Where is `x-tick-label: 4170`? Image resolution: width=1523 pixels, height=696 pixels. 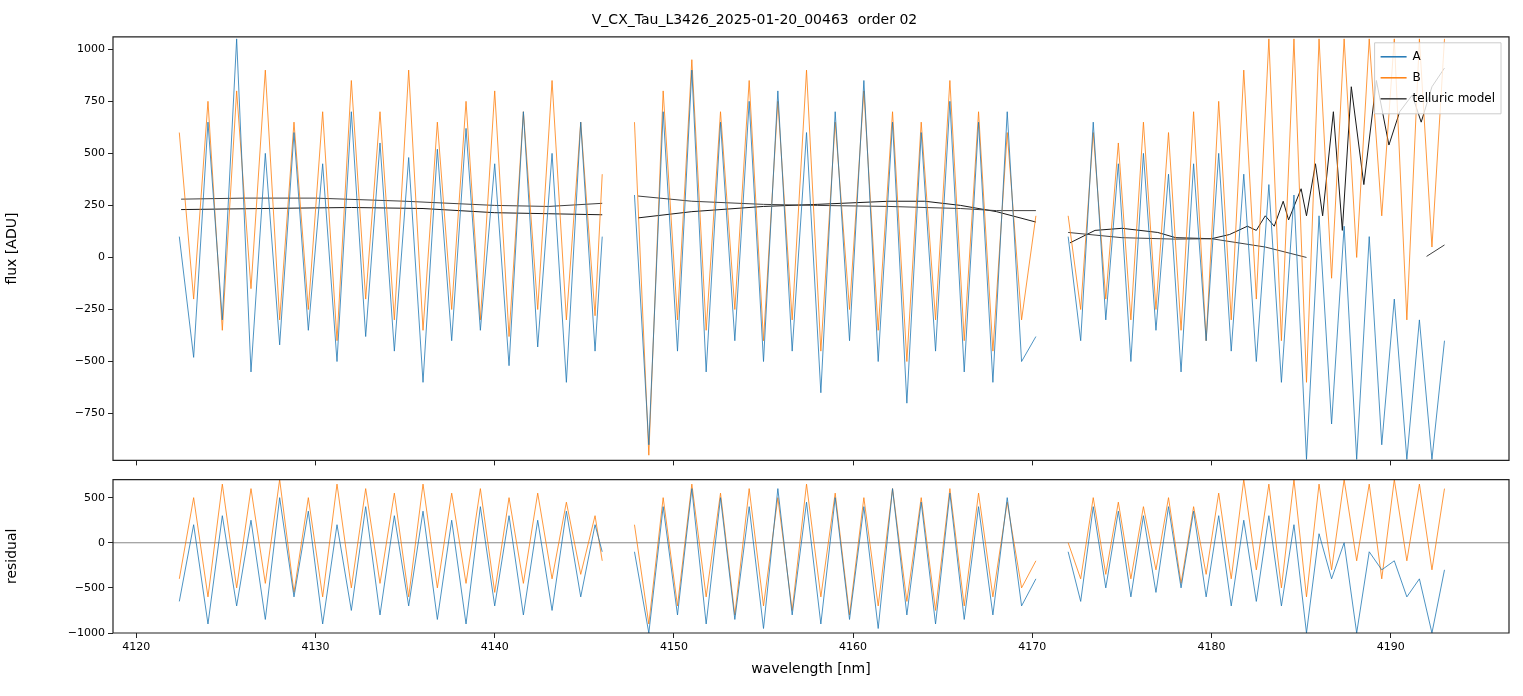
x-tick-label: 4170 is located at coordinates (1032, 647).